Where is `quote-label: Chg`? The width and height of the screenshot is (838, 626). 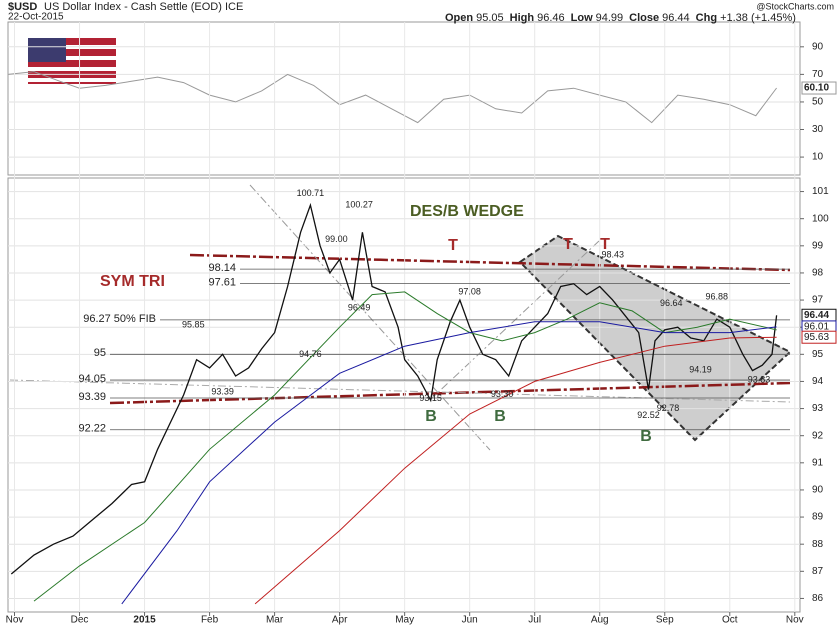 quote-label: Chg is located at coordinates (706, 18).